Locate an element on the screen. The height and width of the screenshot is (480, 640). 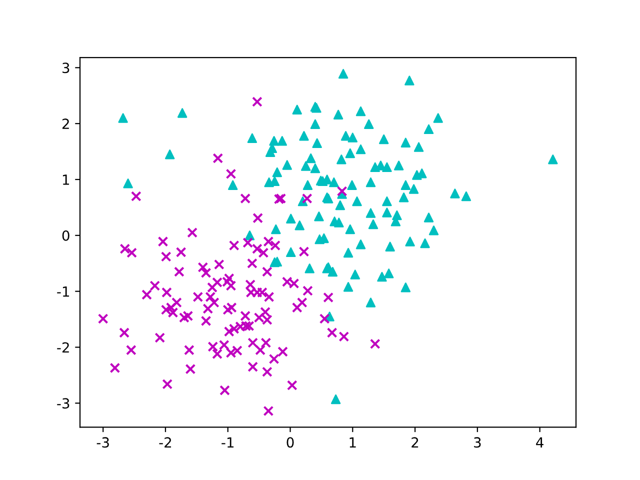
x-tick-label: 1 is located at coordinates (353, 442).